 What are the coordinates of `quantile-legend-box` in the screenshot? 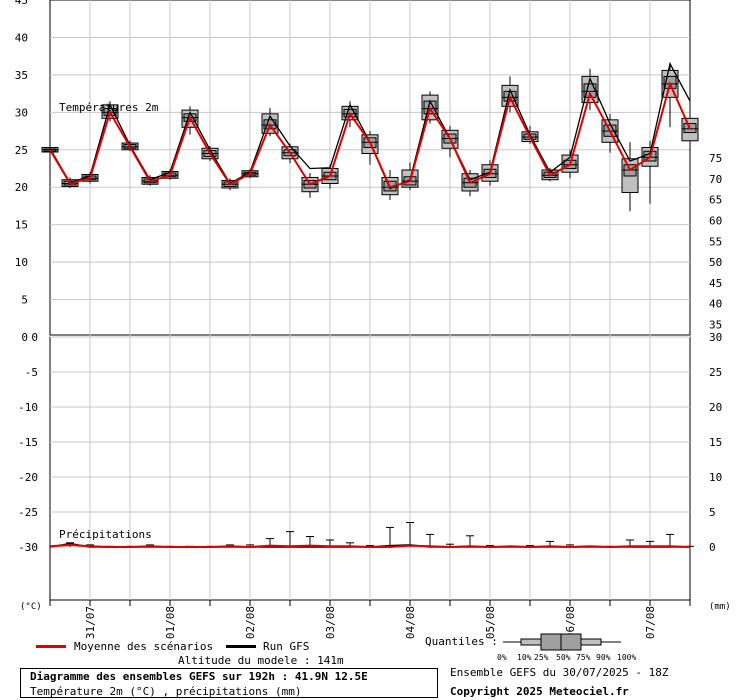 It's located at (562, 642).